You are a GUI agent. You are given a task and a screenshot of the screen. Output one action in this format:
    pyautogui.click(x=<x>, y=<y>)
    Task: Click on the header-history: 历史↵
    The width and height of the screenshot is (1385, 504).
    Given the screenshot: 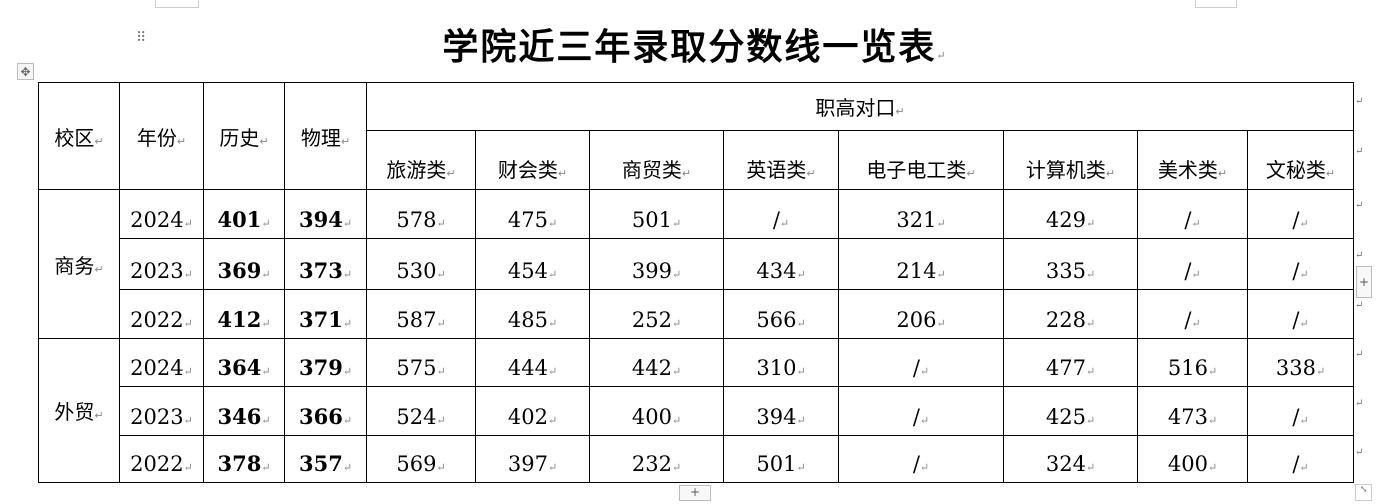 What is the action you would take?
    pyautogui.click(x=244, y=136)
    